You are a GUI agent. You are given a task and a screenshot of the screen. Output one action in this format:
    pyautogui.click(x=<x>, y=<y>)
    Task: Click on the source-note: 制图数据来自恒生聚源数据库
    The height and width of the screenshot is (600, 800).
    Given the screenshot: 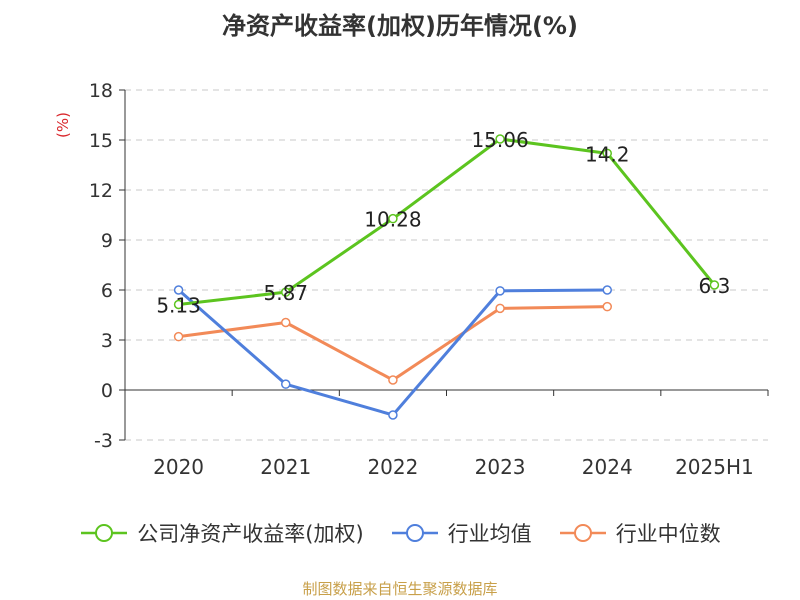 What is the action you would take?
    pyautogui.click(x=400, y=589)
    